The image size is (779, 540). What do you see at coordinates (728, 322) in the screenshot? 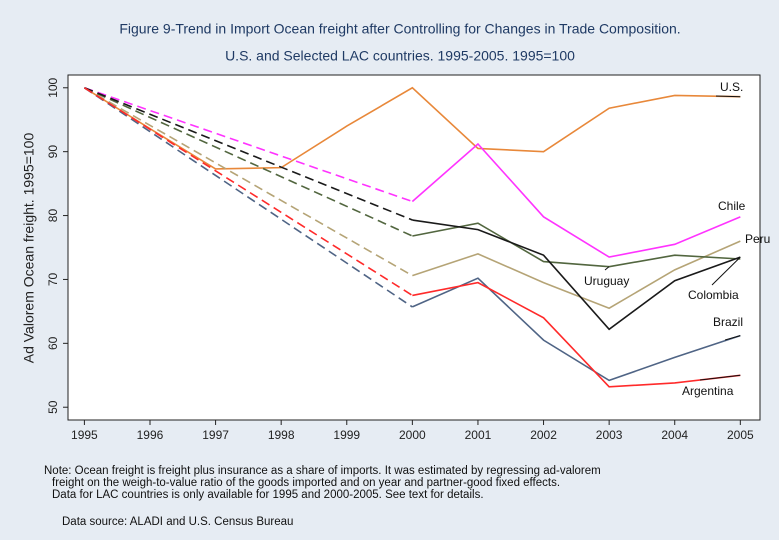
I see `series-label: Brazil` at bounding box center [728, 322].